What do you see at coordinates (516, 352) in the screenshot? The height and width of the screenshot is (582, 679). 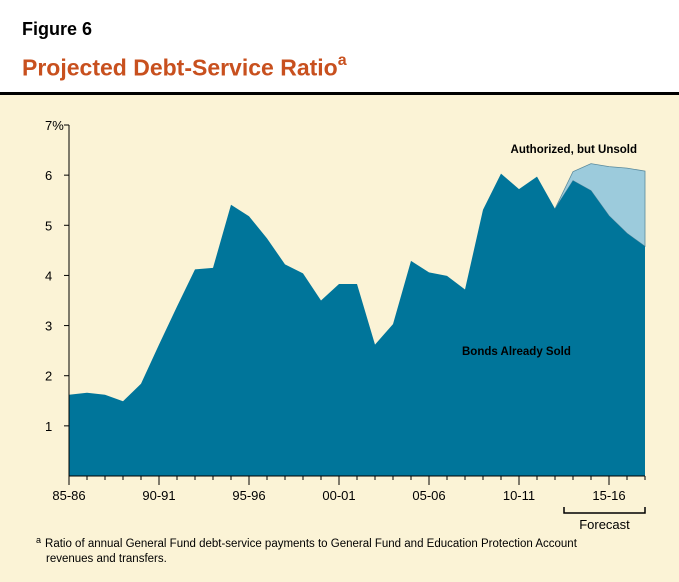 I see `sold-area-label: Bonds Already Sold` at bounding box center [516, 352].